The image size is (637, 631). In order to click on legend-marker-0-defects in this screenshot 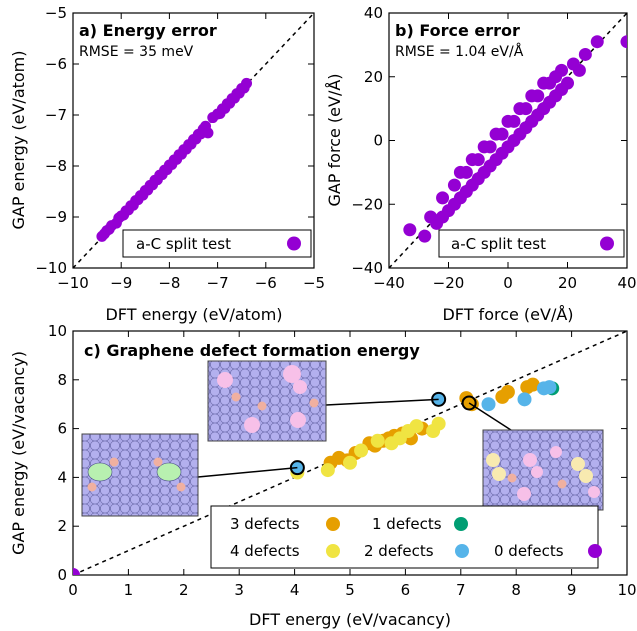, I will do `click(595, 551)`.